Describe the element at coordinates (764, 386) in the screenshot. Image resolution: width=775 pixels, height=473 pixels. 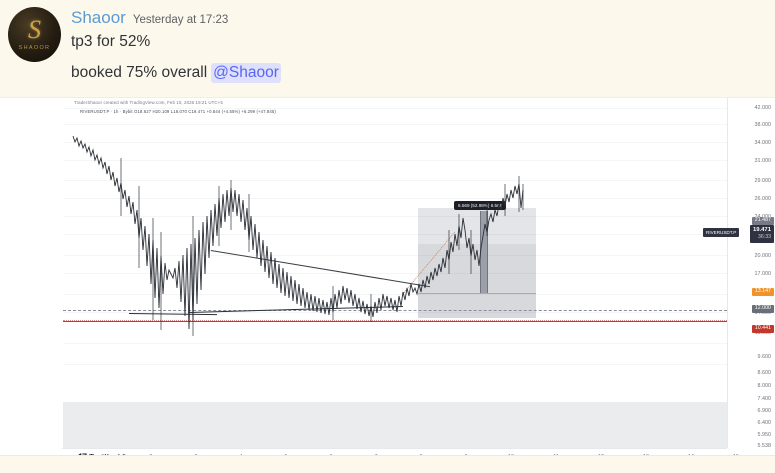
I see `price-tick: 8.000` at that location.